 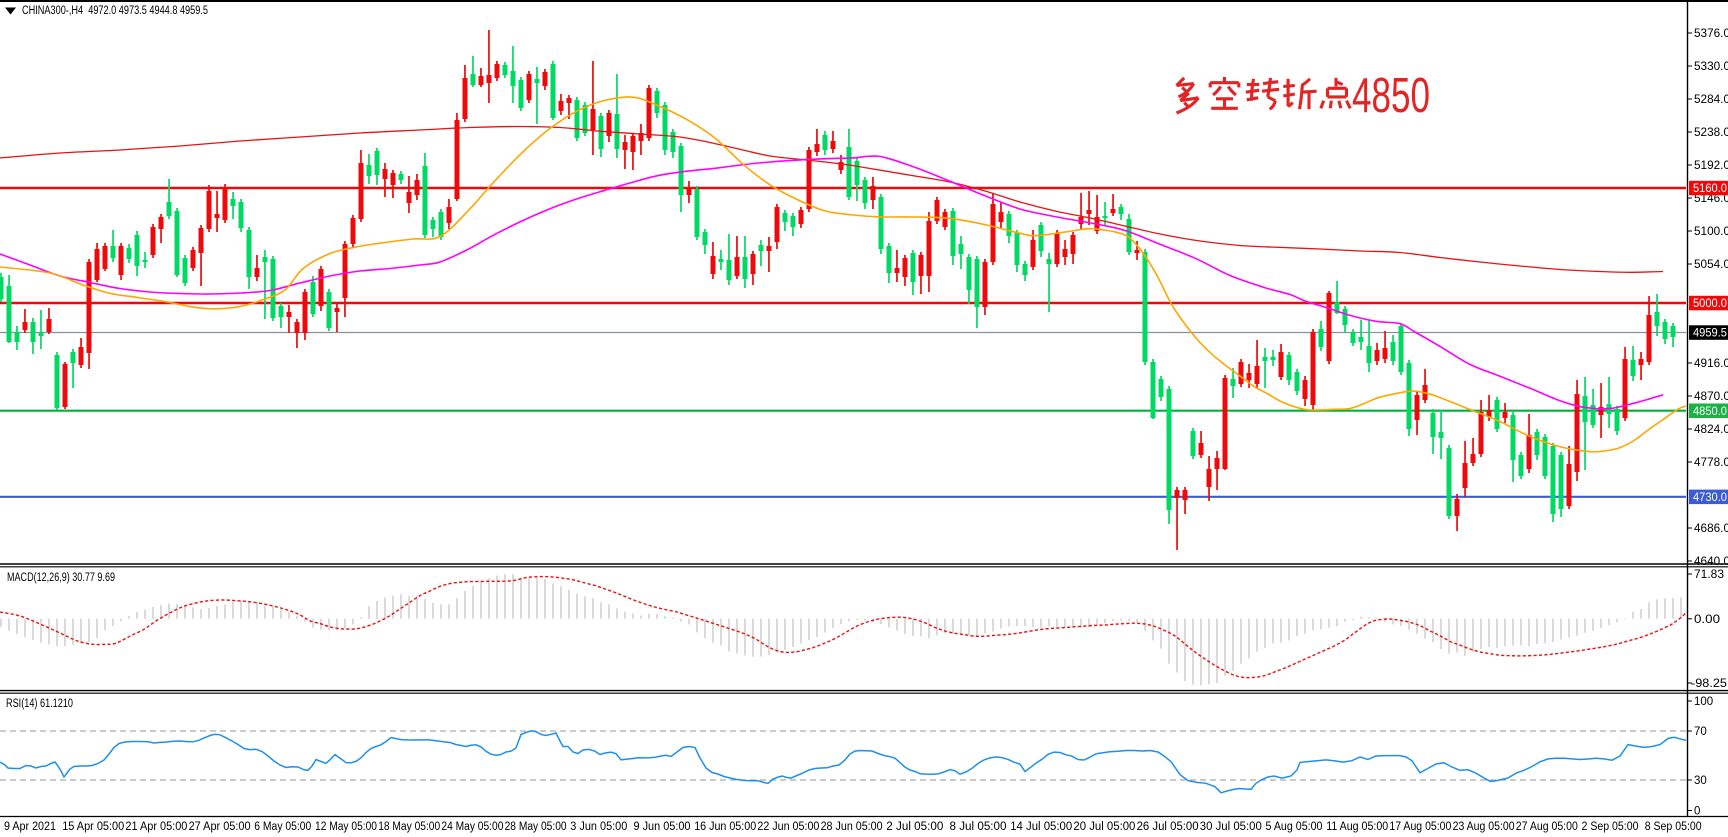 What do you see at coordinates (1711, 67) in the screenshot?
I see `svg-text: 5330.0` at bounding box center [1711, 67].